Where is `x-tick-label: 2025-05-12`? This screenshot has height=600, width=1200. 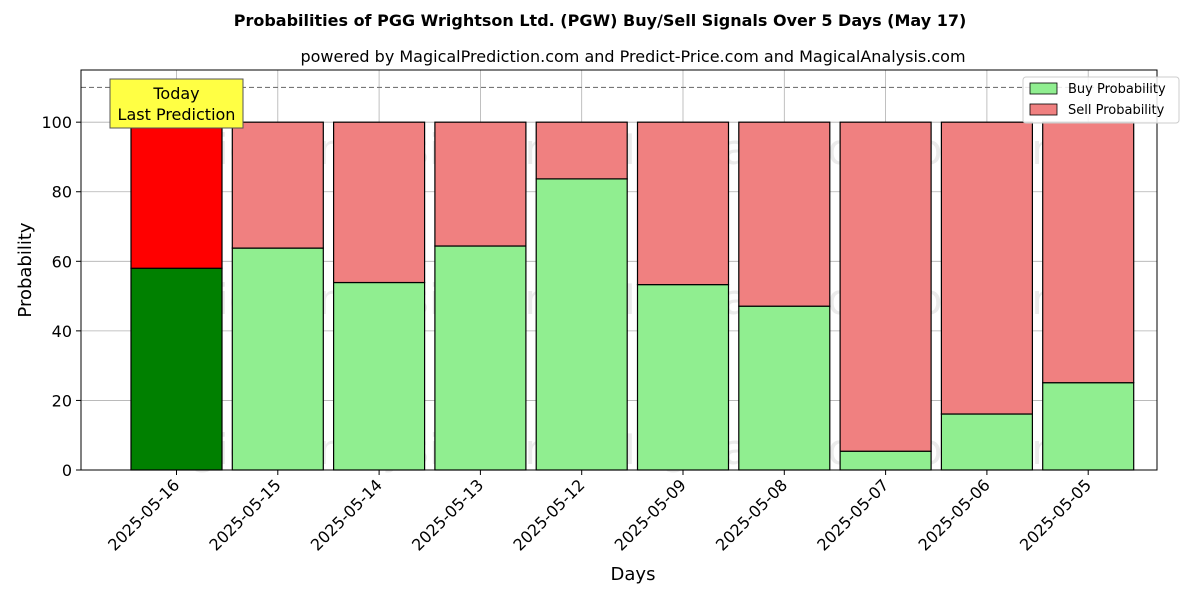
x-tick-label: 2025-05-12 is located at coordinates (548, 514).